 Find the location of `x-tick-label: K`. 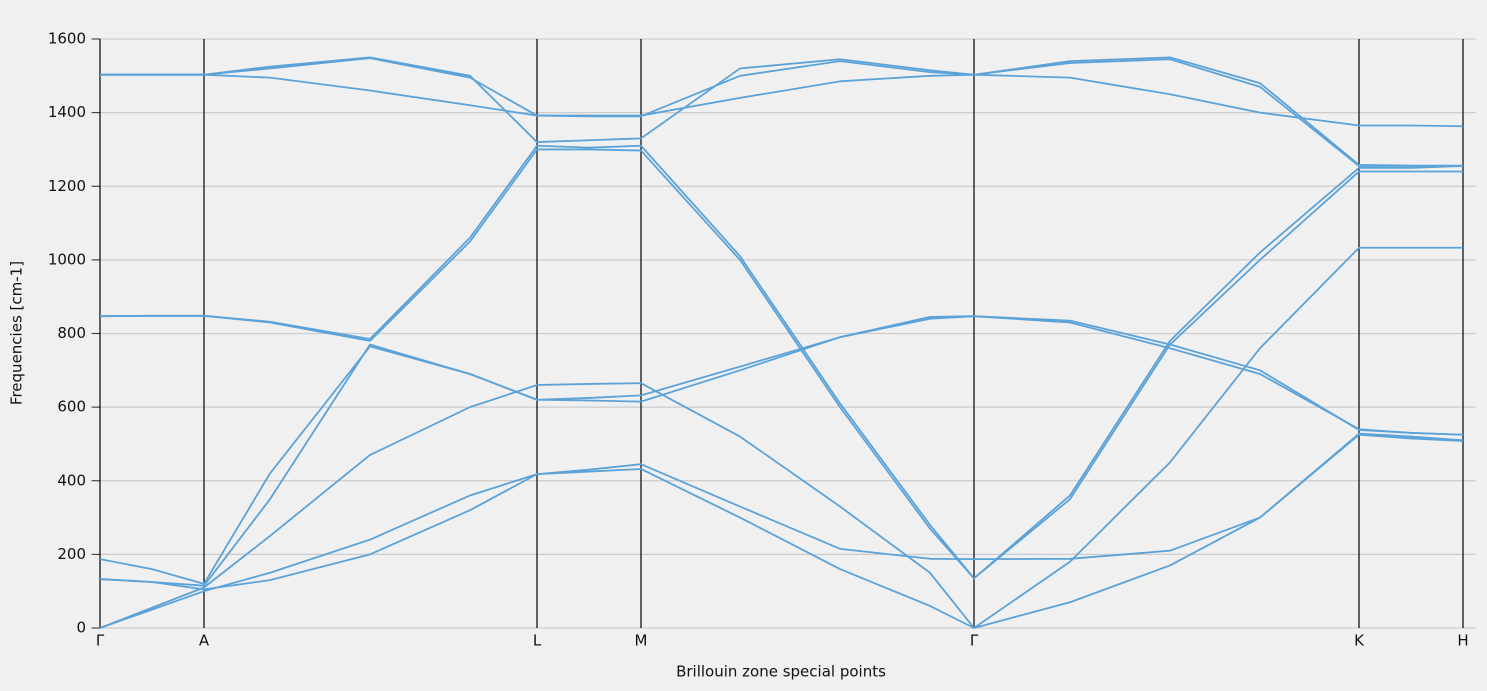

x-tick-label: K is located at coordinates (1359, 641).